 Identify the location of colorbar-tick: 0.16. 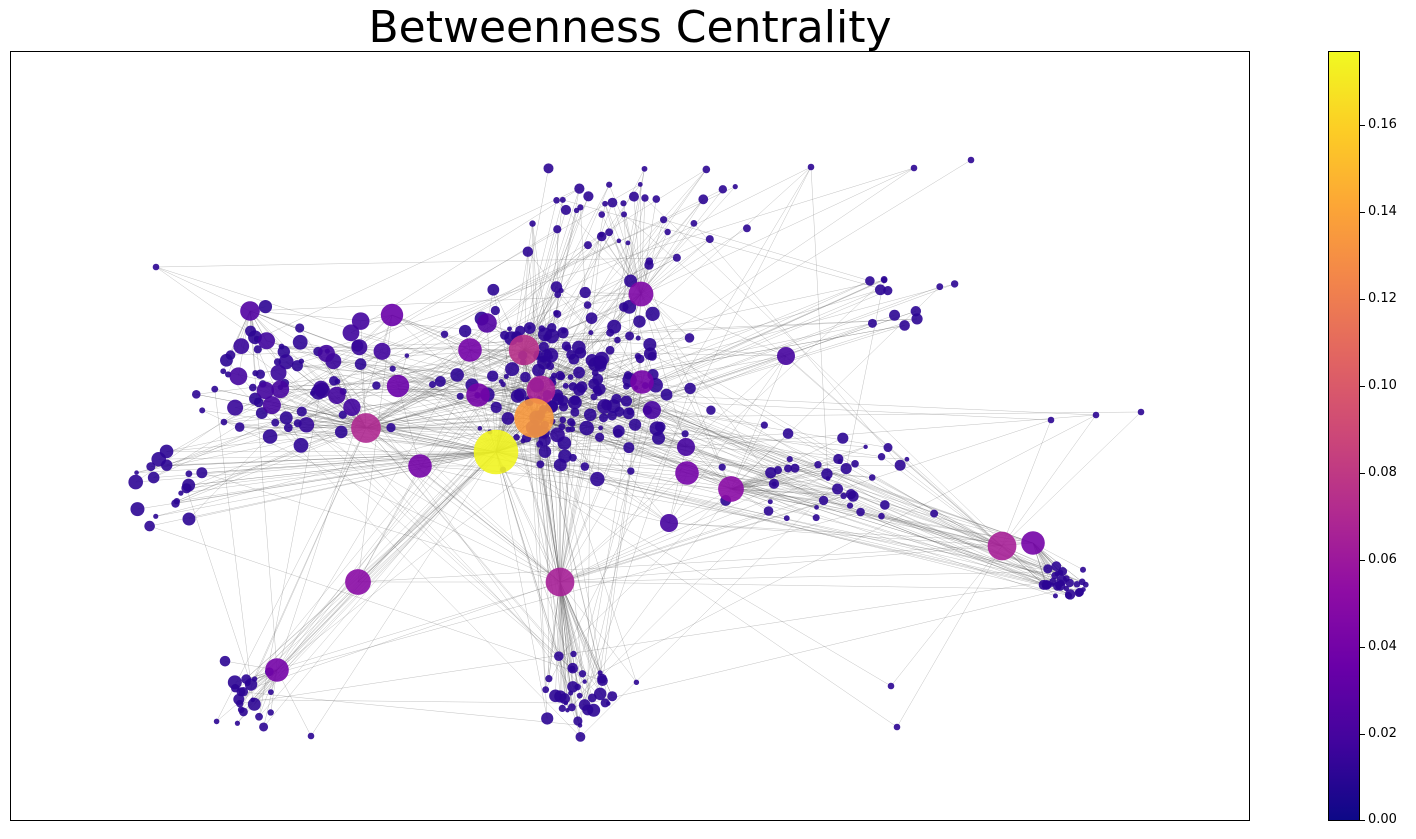
(1388, 124).